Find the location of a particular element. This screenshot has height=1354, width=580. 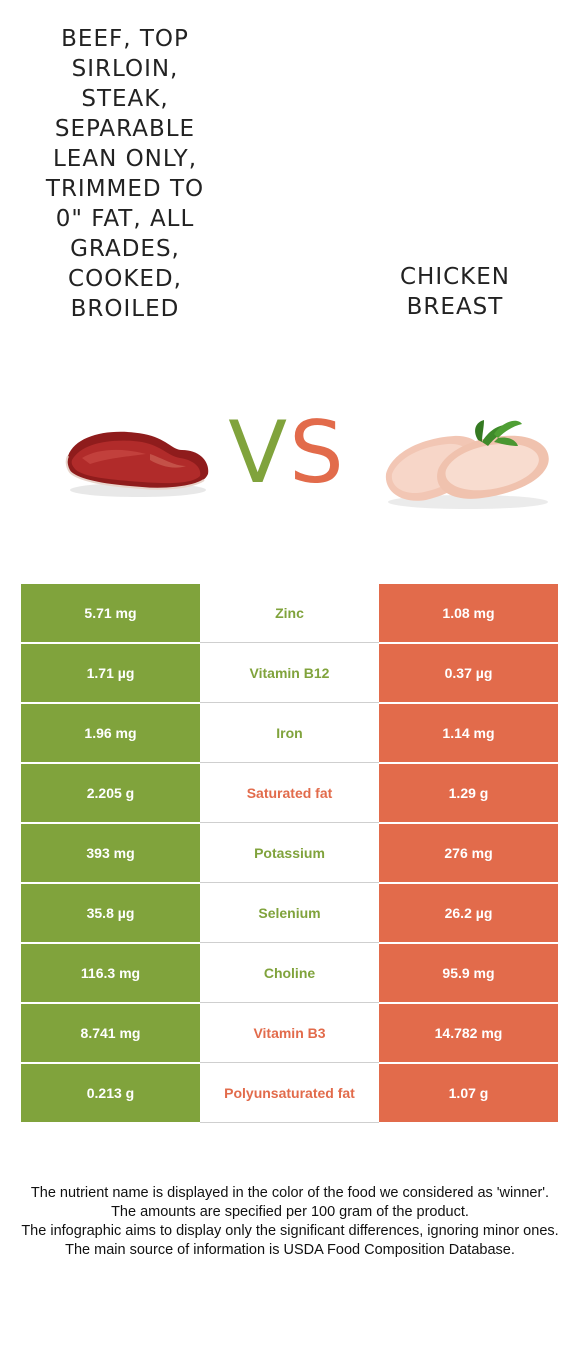

left-value: 116.3 mg is located at coordinates (110, 973).